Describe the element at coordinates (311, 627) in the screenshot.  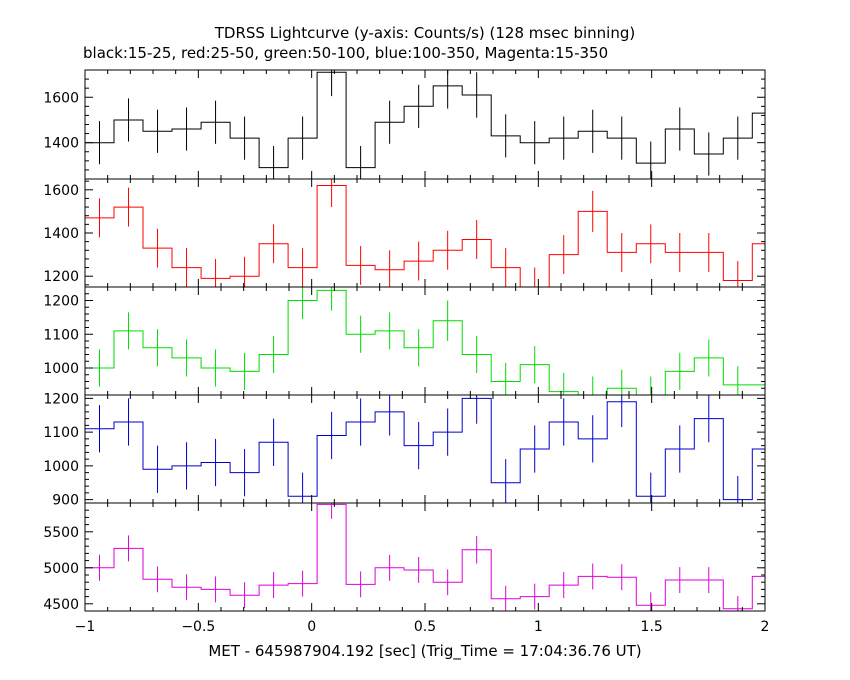
I see `x-tick-label: 0` at that location.